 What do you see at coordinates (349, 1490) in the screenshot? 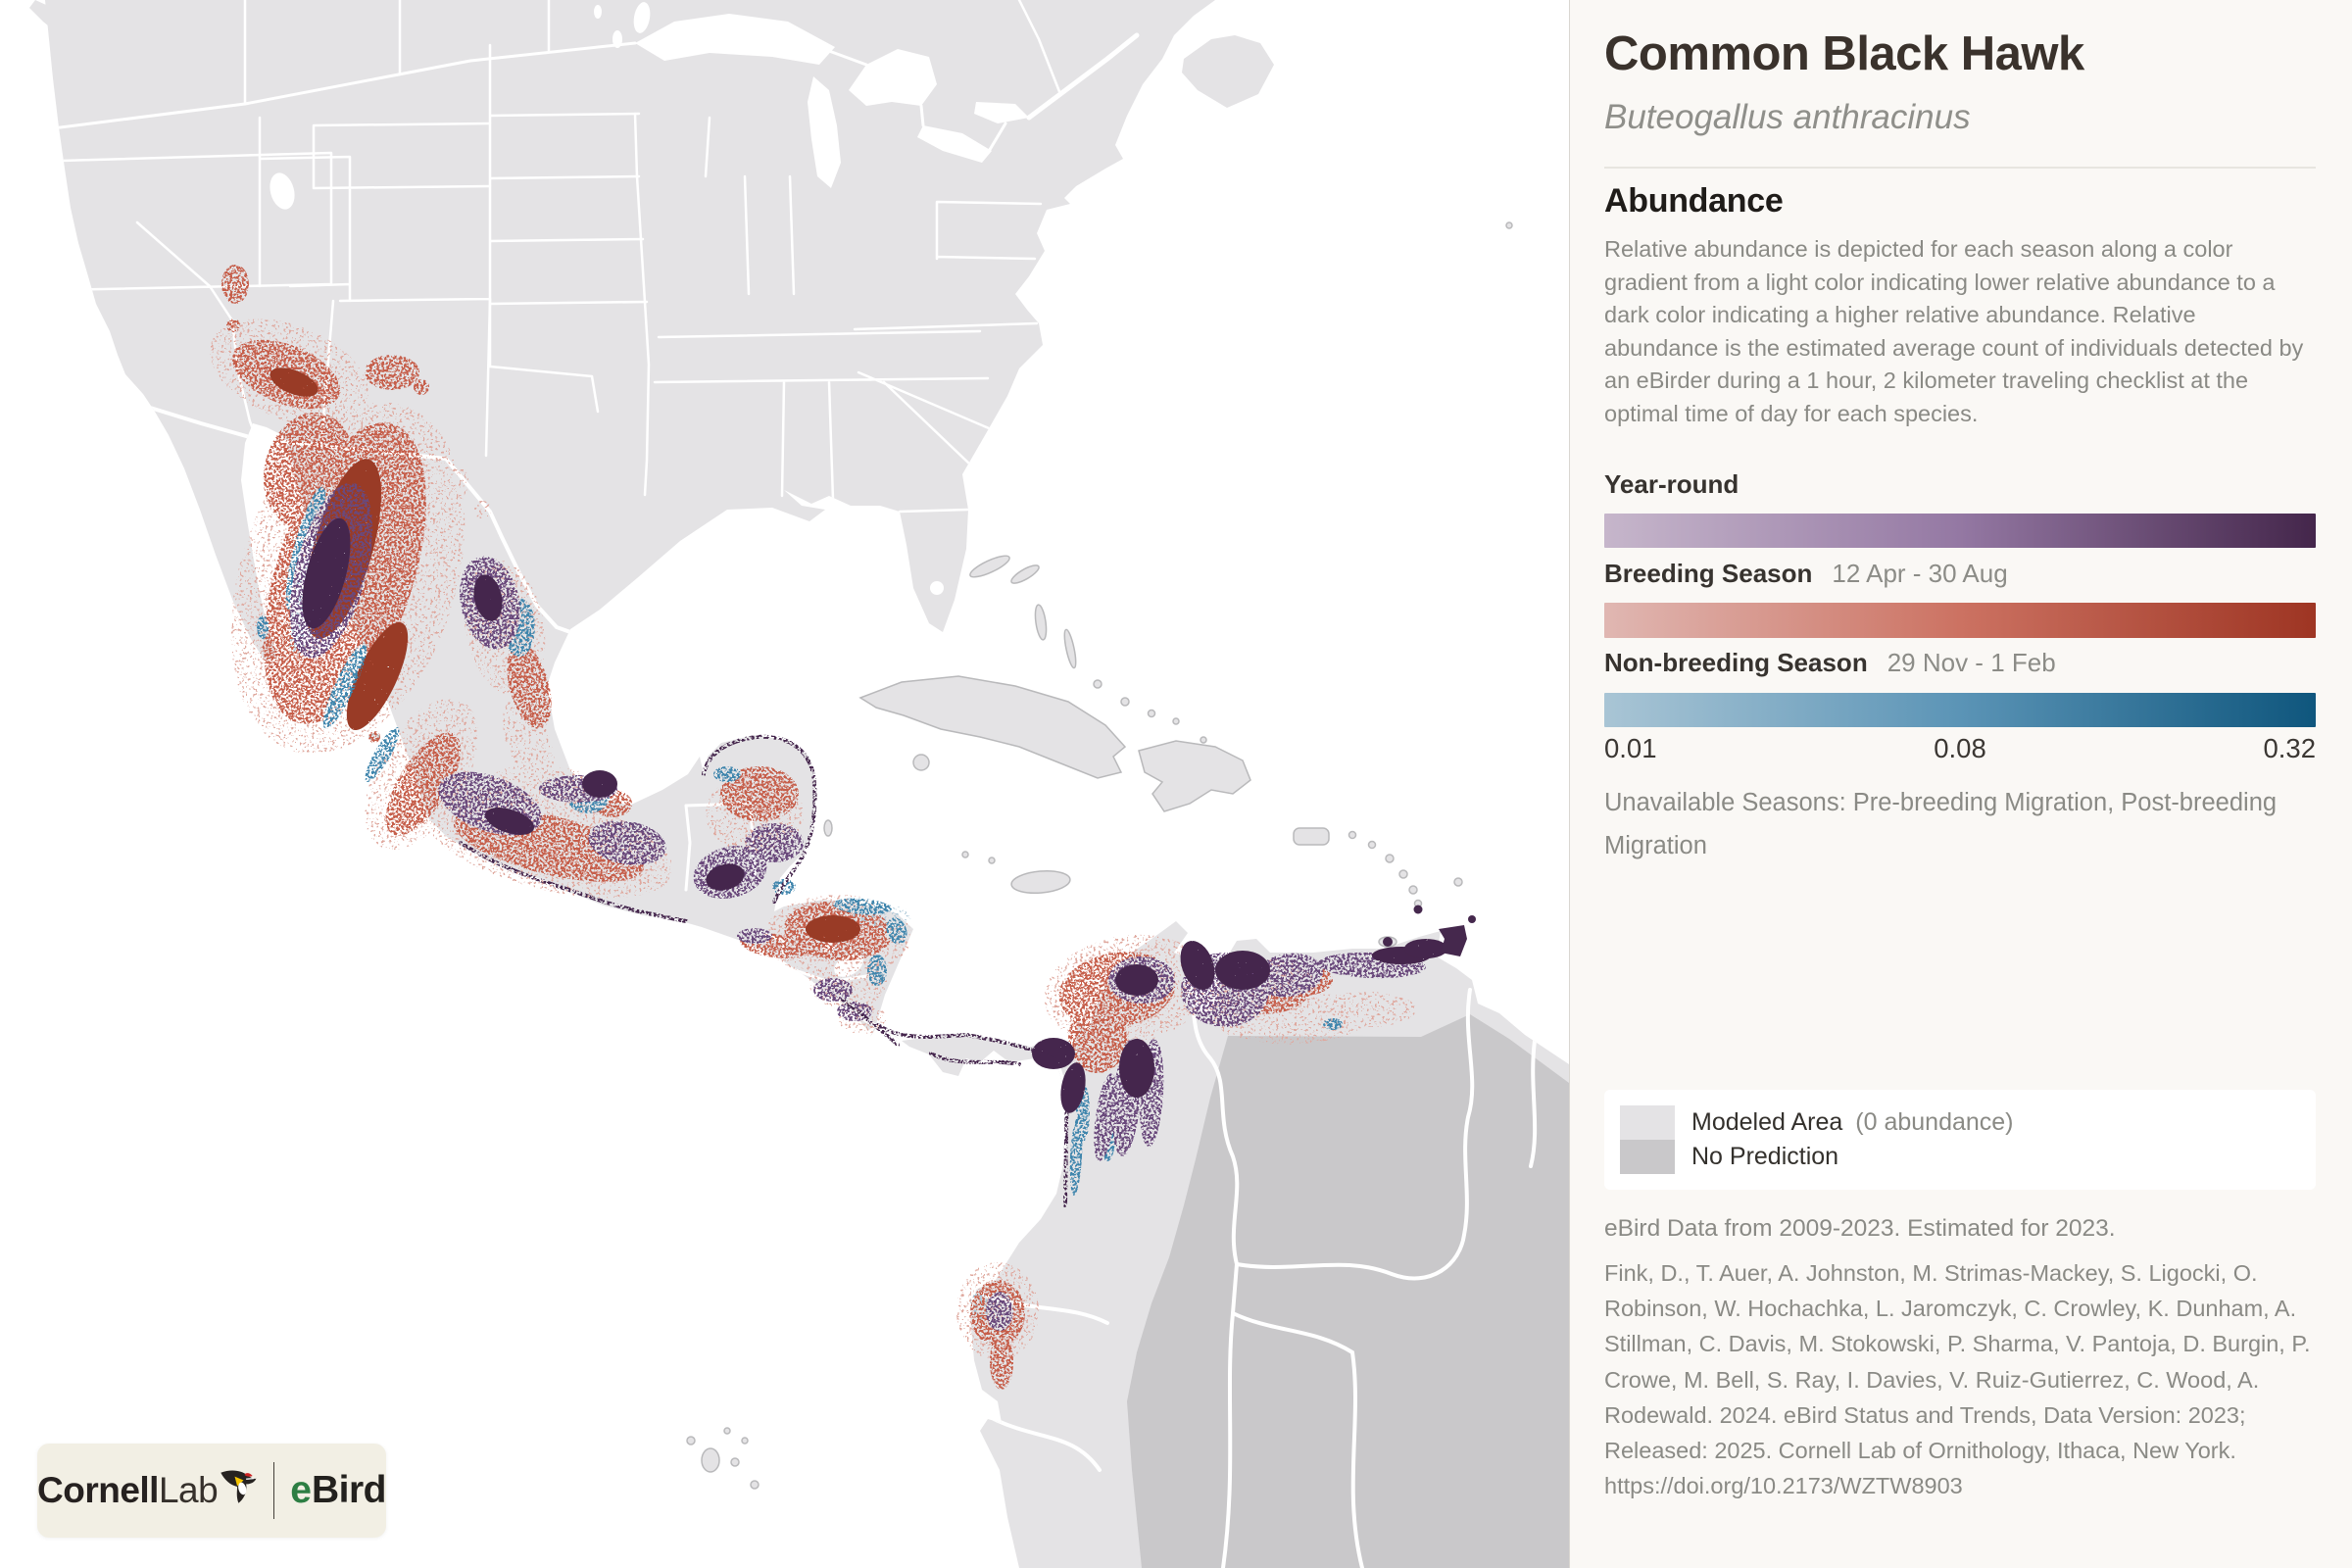
I see `logo-ebird-bird: Bird` at bounding box center [349, 1490].